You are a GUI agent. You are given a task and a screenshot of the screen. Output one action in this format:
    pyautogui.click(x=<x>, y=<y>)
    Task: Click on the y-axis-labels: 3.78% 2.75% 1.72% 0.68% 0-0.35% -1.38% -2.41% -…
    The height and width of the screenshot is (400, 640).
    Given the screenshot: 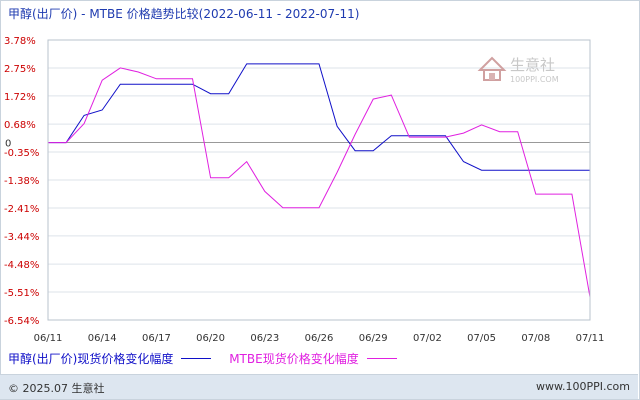 What is the action you would take?
    pyautogui.click(x=21, y=181)
    